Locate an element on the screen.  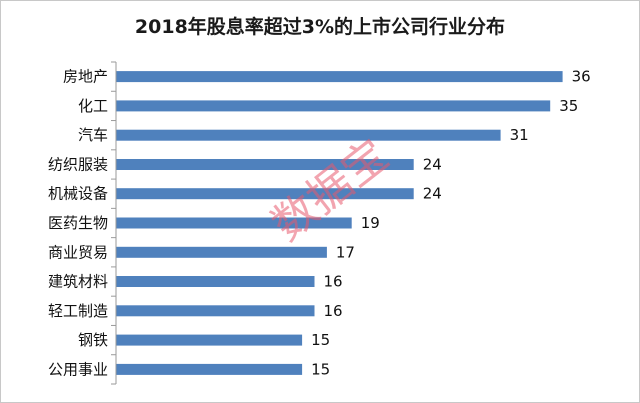
value-label: 35 is located at coordinates (568, 106).